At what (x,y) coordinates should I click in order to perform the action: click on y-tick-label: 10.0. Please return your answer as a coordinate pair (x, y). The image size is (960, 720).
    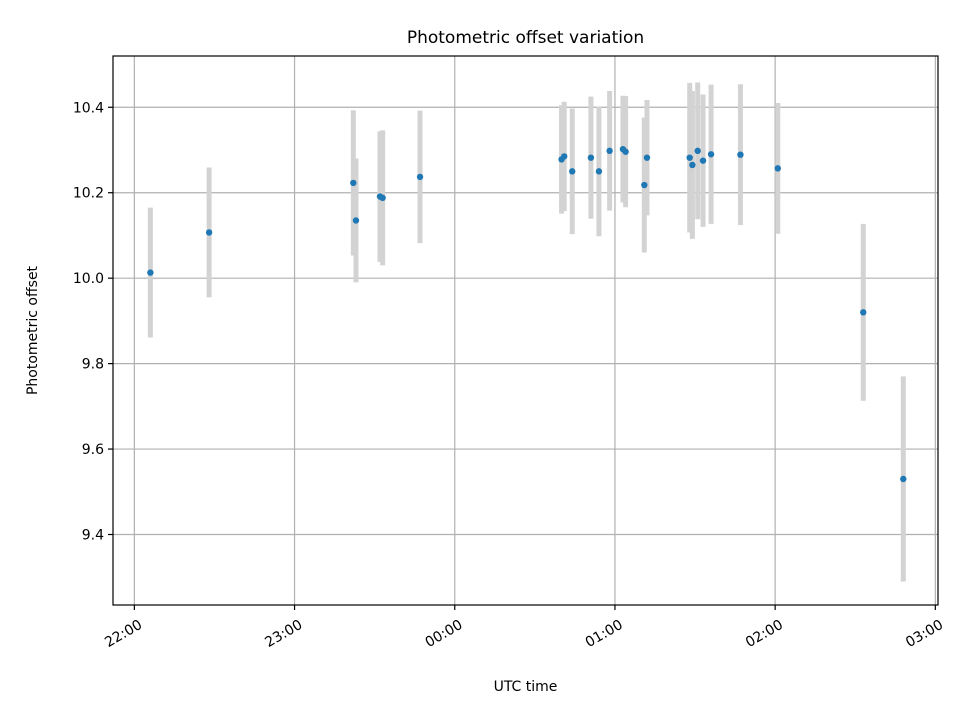
    Looking at the image, I should click on (88, 279).